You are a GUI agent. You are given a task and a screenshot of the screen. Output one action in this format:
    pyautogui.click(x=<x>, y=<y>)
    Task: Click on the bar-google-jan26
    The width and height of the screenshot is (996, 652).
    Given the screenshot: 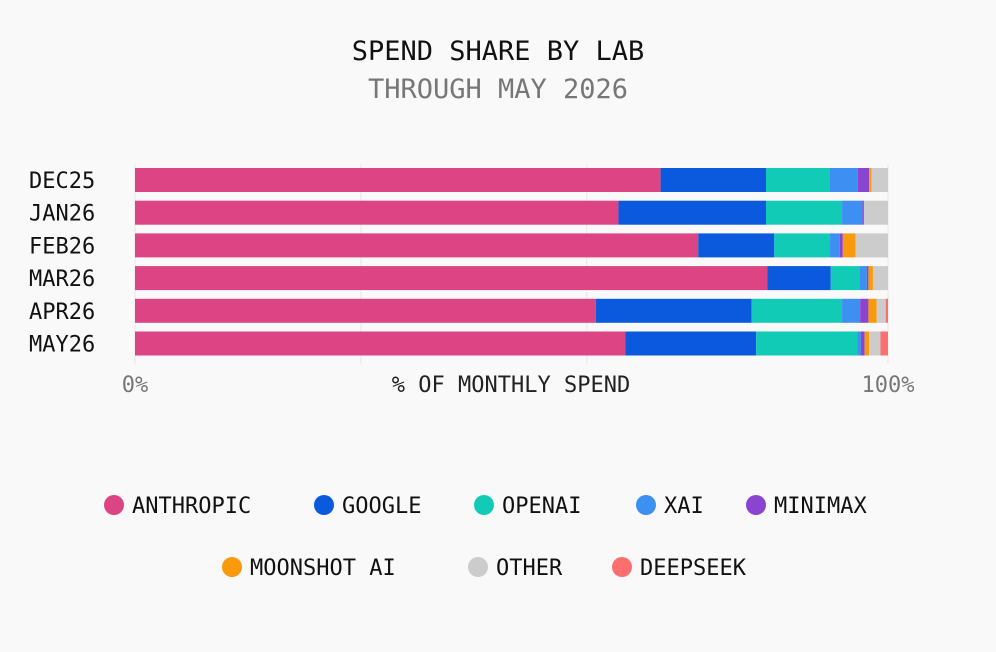 What is the action you would take?
    pyautogui.click(x=692, y=212)
    